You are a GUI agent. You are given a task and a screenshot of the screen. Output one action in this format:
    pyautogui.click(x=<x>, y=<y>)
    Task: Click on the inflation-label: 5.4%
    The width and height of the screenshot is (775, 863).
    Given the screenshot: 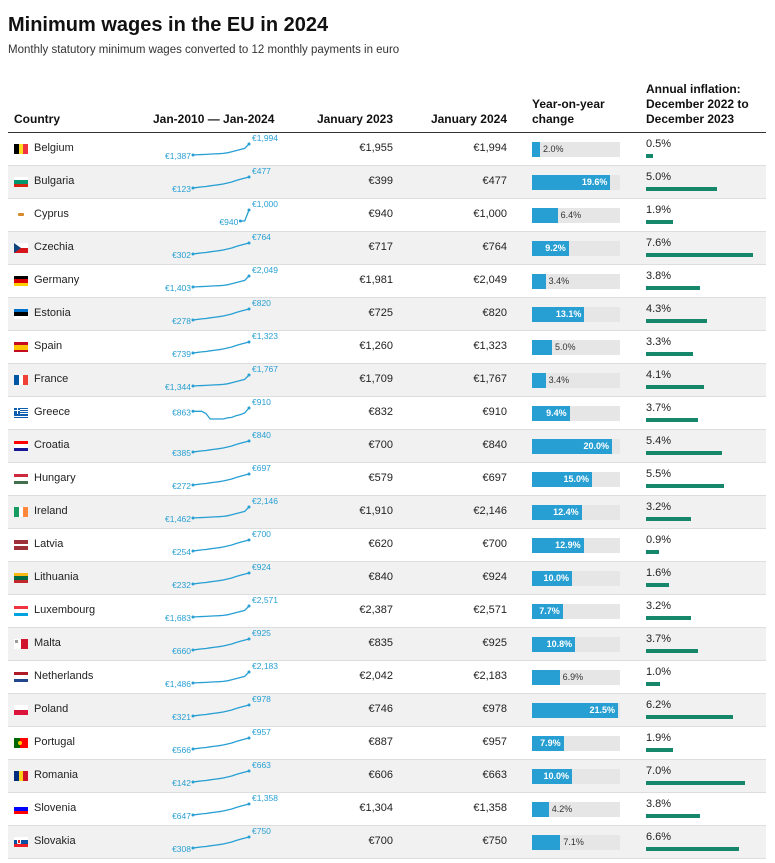 What is the action you would take?
    pyautogui.click(x=659, y=441)
    